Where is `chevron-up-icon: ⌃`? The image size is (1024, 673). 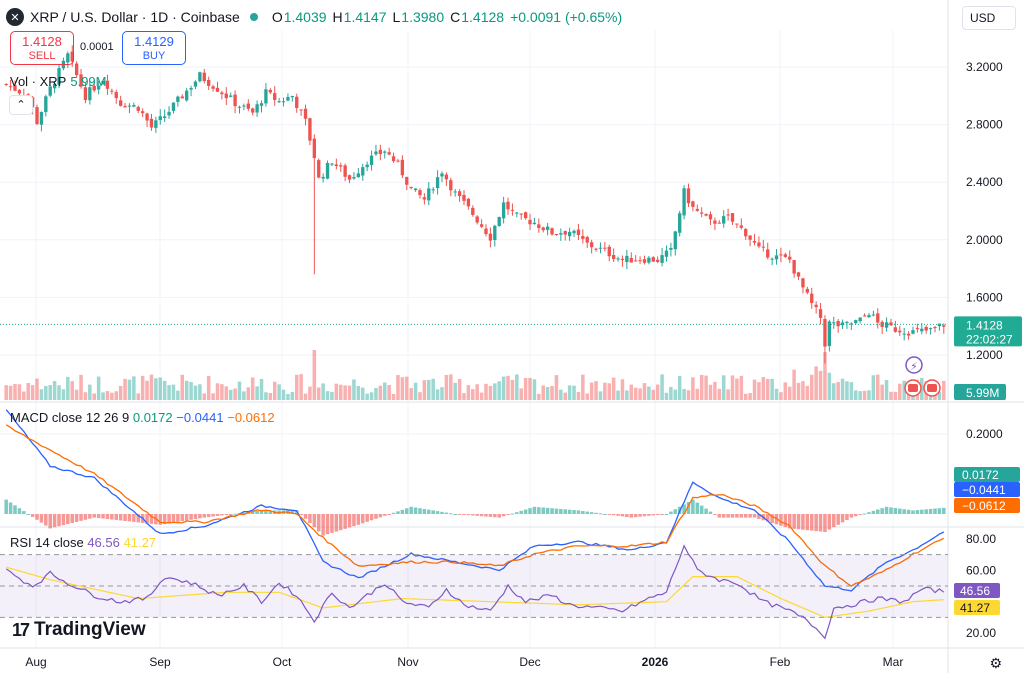 chevron-up-icon: ⌃ is located at coordinates (21, 105).